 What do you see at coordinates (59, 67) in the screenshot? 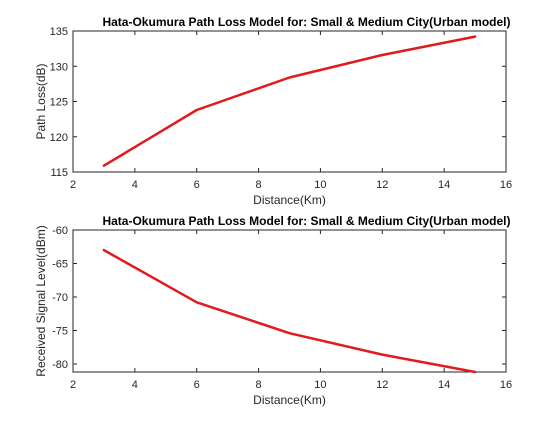
I see `y-tick-label: 130` at bounding box center [59, 67].